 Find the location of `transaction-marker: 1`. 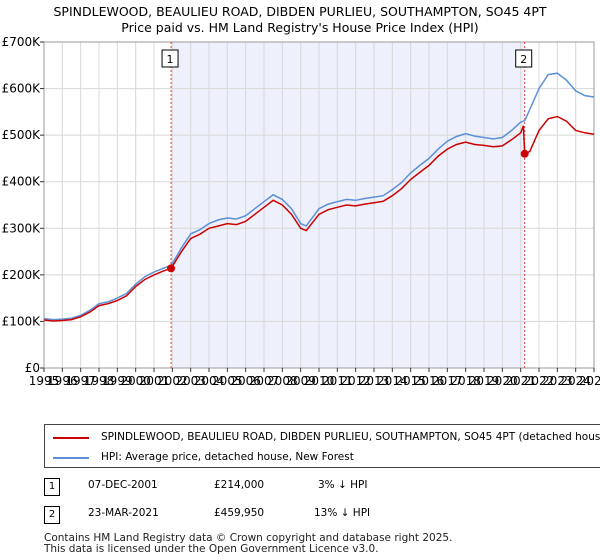

transaction-marker: 1 is located at coordinates (52, 487).